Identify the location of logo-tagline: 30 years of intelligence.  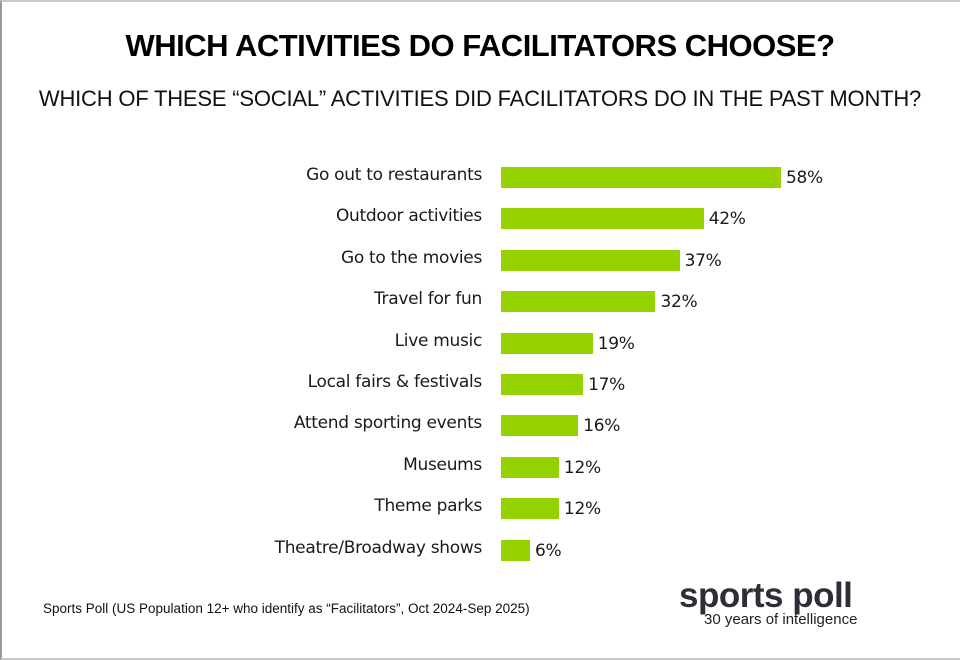
(781, 619).